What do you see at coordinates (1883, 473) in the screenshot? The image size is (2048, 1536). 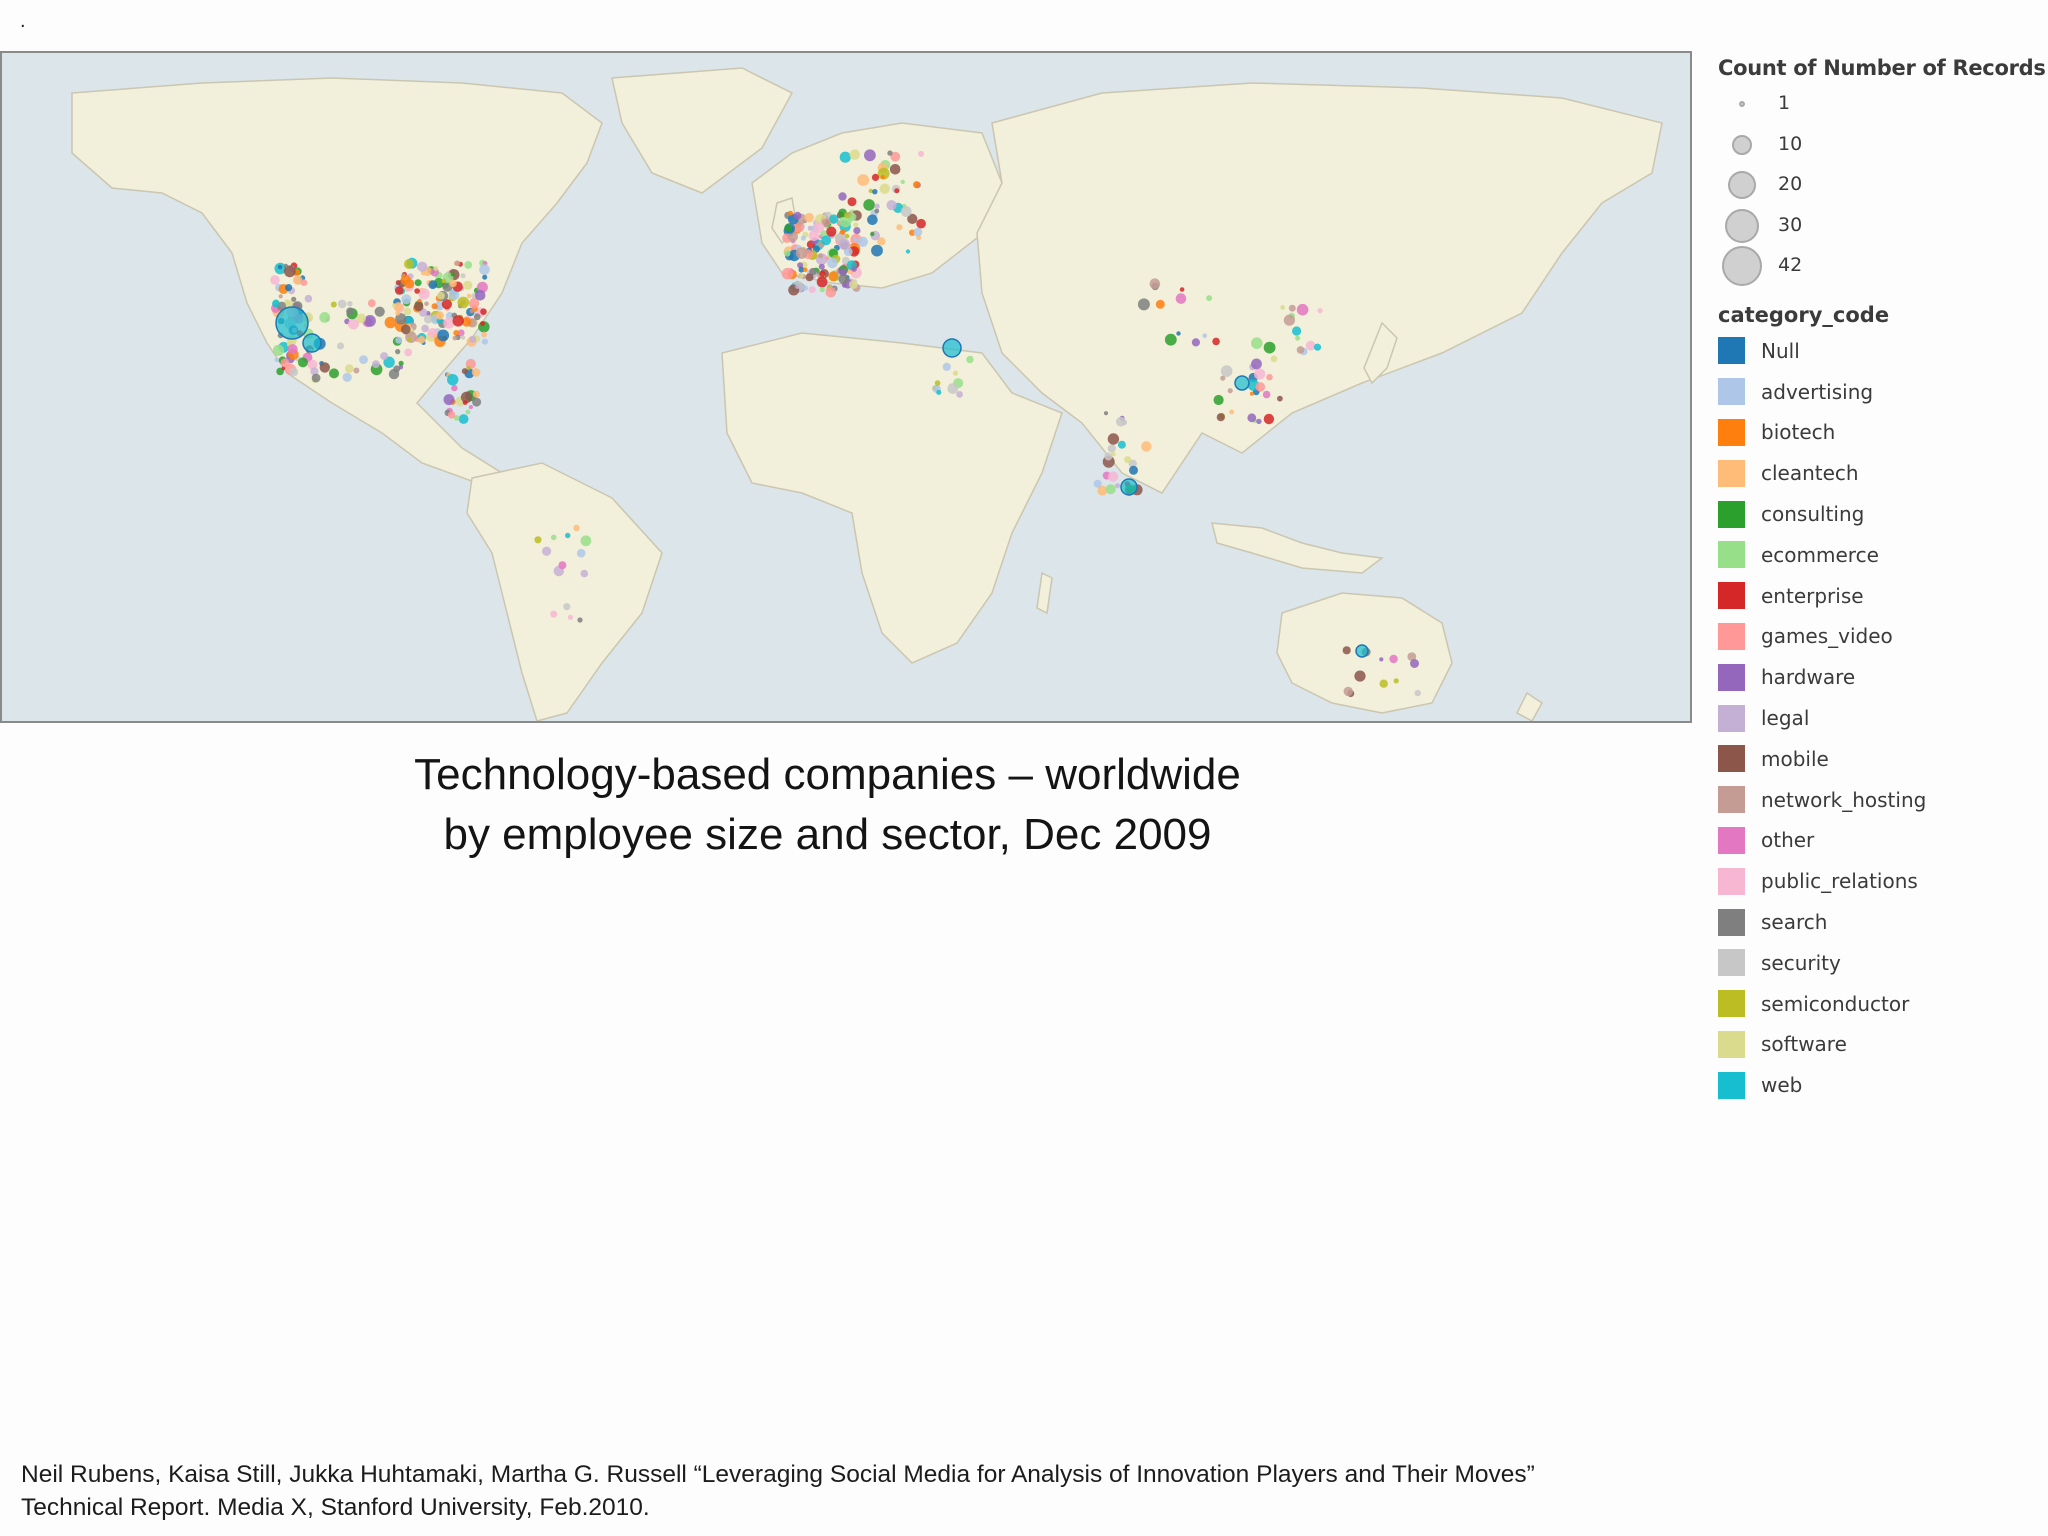 I see `category-legend-item: cleantech` at bounding box center [1883, 473].